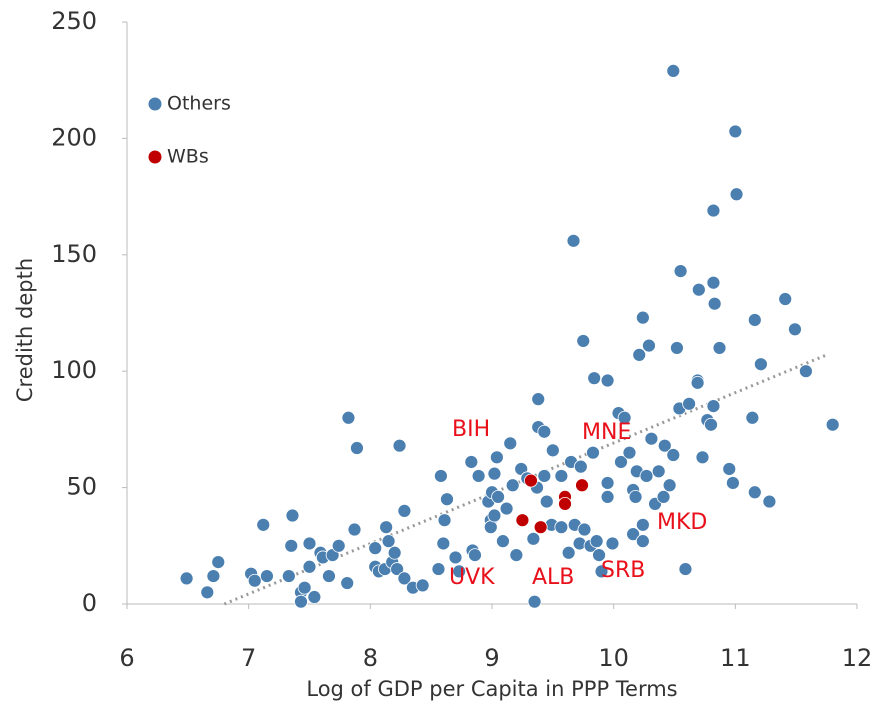  I want to click on y-tick-label: 50, so click(81, 487).